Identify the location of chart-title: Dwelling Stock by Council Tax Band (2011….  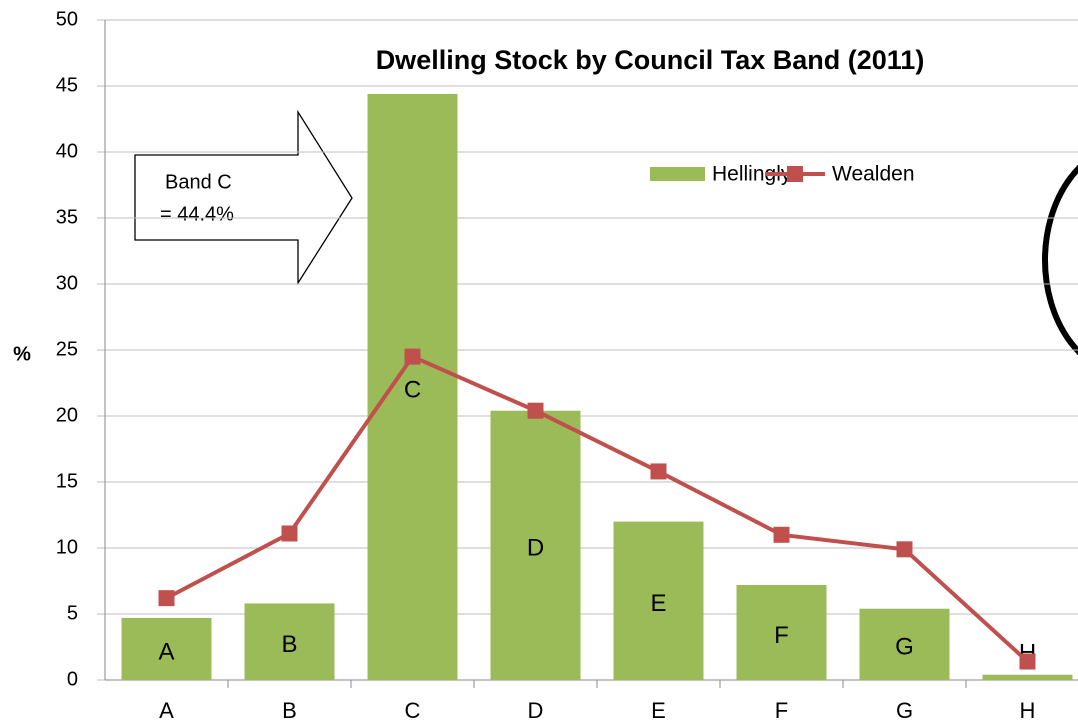
(650, 60).